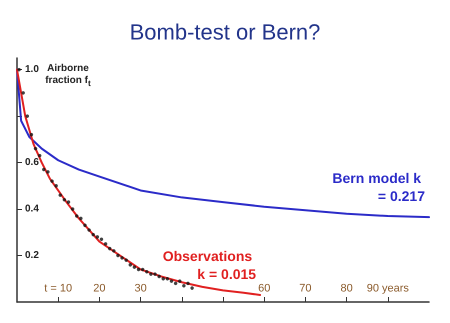 The width and height of the screenshot is (450, 323). What do you see at coordinates (68, 76) in the screenshot?
I see `y-axis-title: Airborne fraction f$_{t}$` at bounding box center [68, 76].